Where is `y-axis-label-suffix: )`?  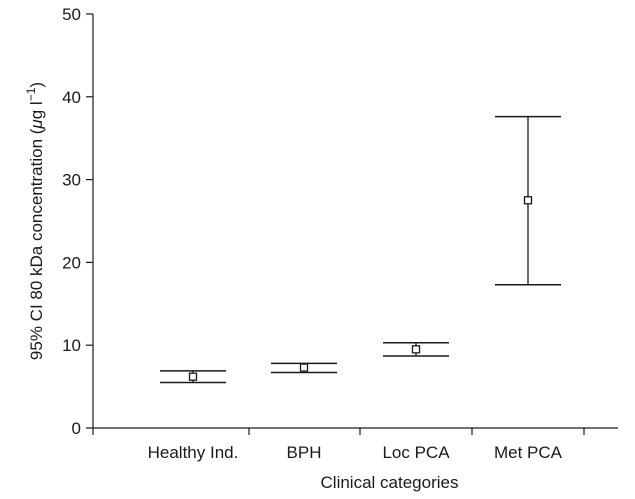 y-axis-label-suffix: ) is located at coordinates (36, 85).